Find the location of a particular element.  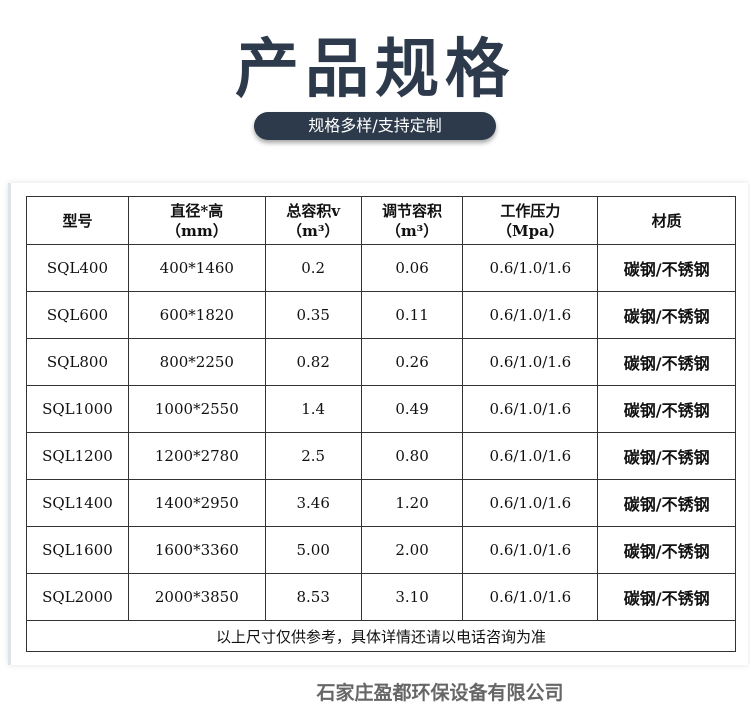

table-cell: 1400*2950 is located at coordinates (196, 503).